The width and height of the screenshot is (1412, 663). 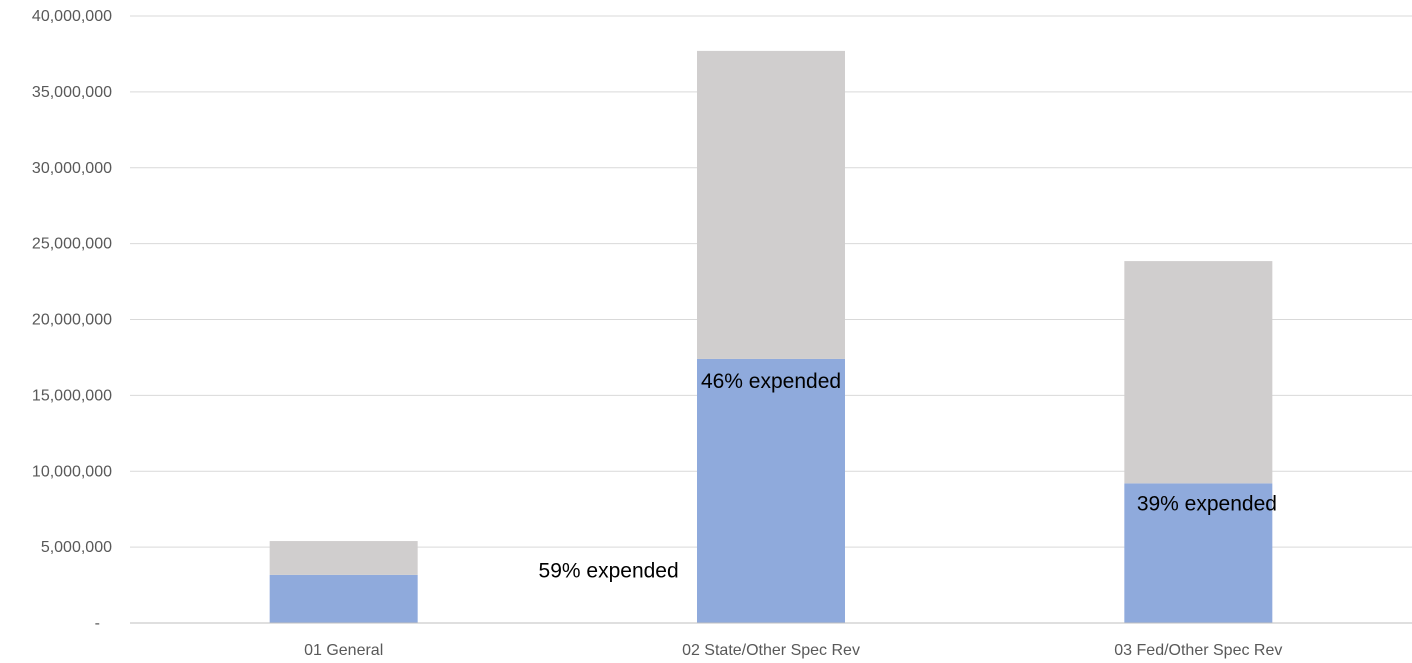 What do you see at coordinates (72, 244) in the screenshot?
I see `y-tick-label: 25,000,000` at bounding box center [72, 244].